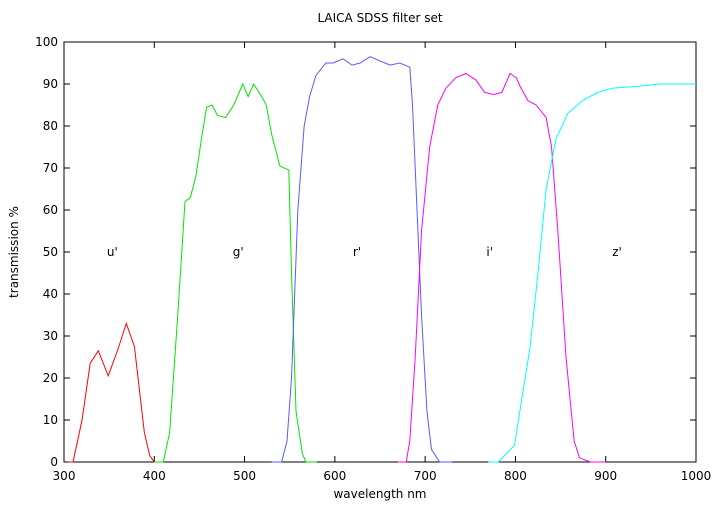  What do you see at coordinates (116, 392) in the screenshot?
I see `filter-curve` at bounding box center [116, 392].